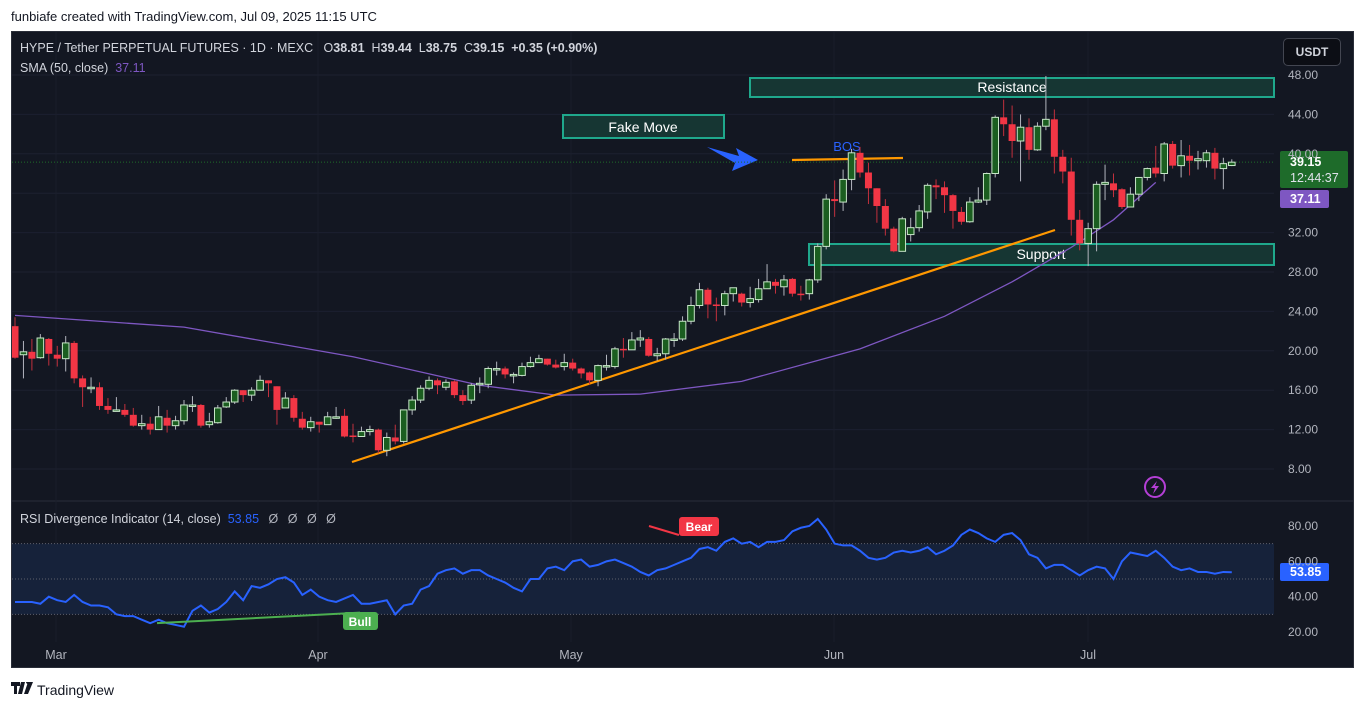 The height and width of the screenshot is (709, 1366). Describe the element at coordinates (317, 655) in the screenshot. I see `time-tick-apr: Apr` at that location.